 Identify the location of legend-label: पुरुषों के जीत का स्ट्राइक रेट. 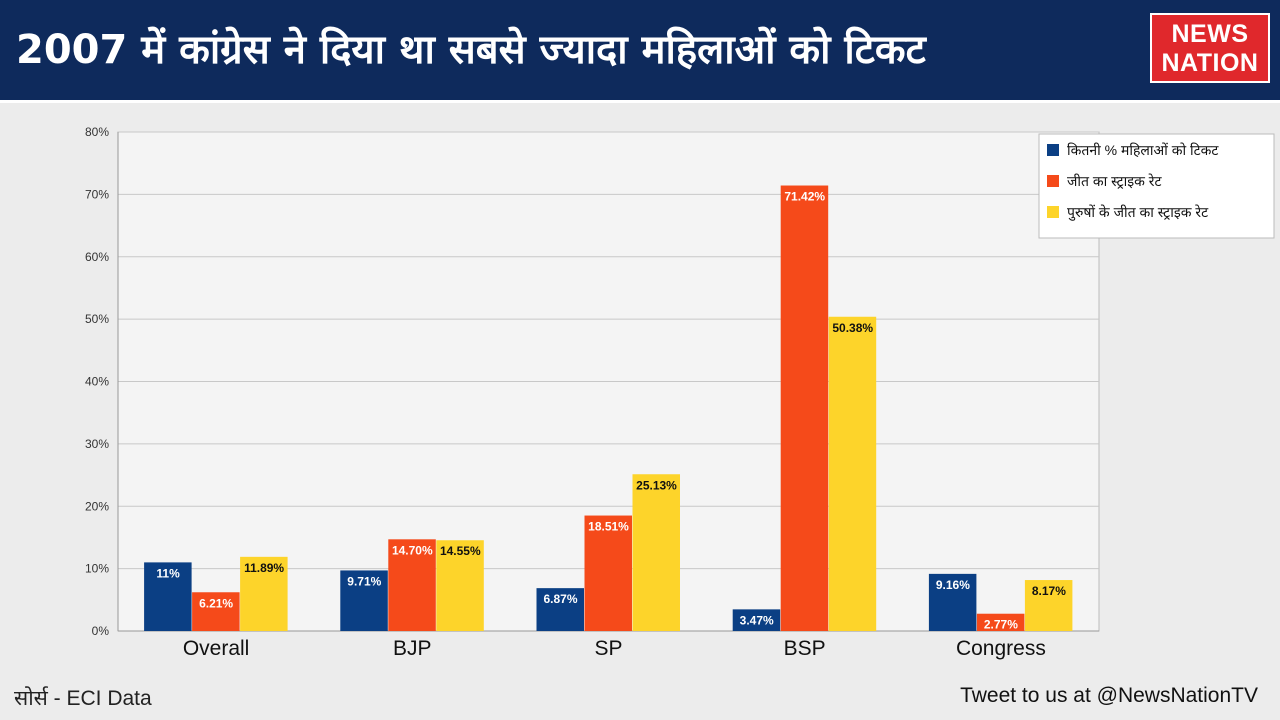
(1138, 212).